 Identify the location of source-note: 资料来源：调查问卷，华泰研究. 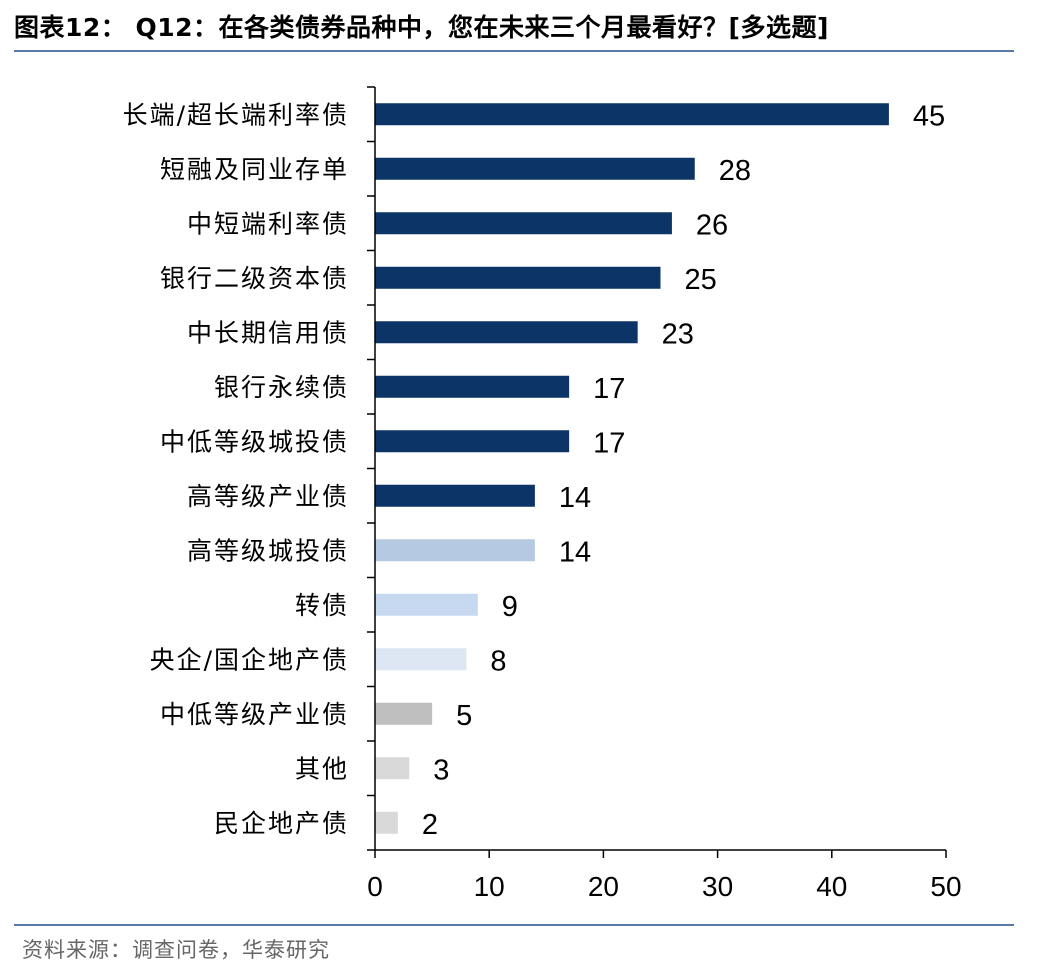
(176, 950).